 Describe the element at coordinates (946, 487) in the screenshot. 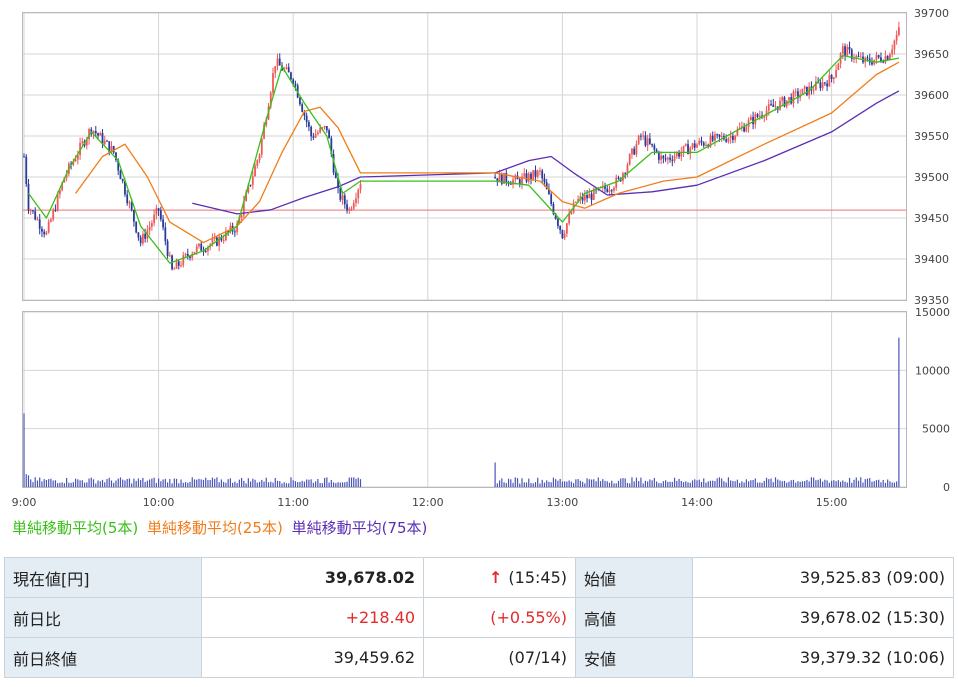

I see `volume-tick-label: 0` at that location.